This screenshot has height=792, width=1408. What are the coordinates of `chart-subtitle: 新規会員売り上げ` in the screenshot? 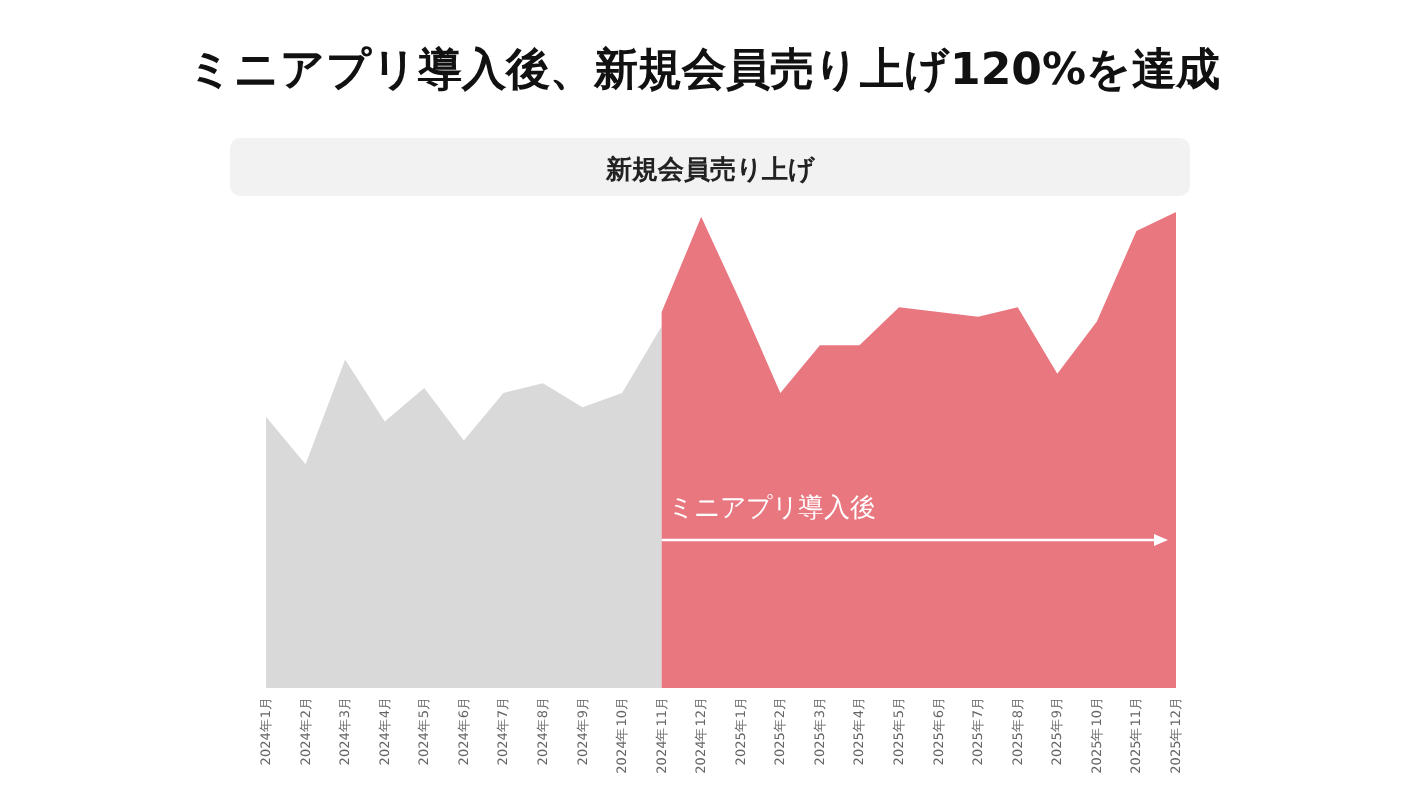 It's located at (710, 170).